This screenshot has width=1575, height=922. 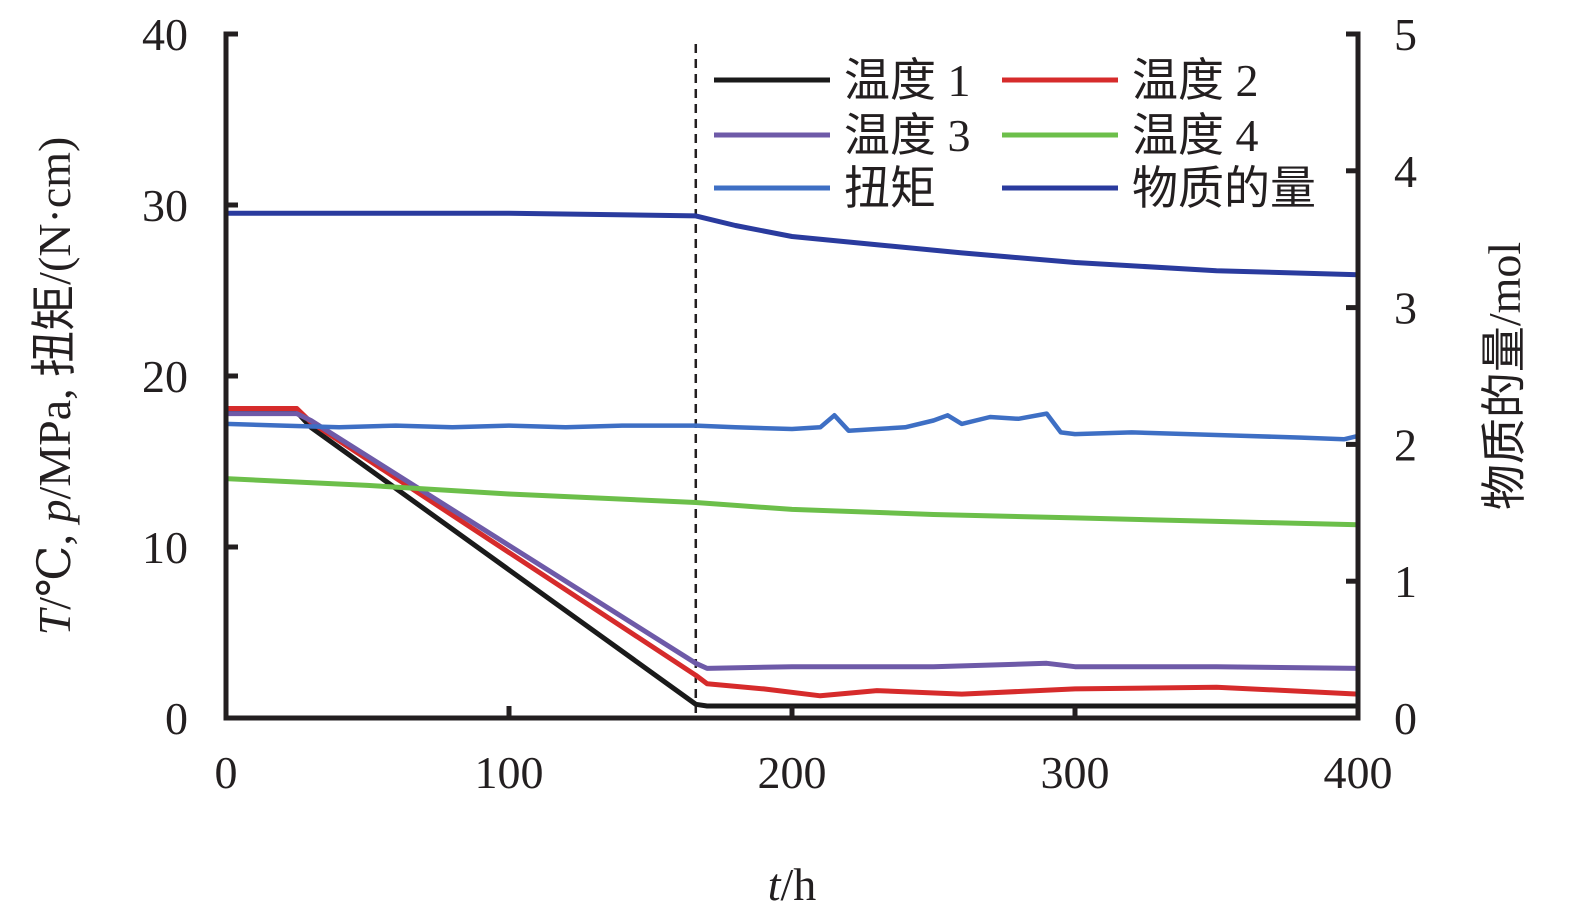 What do you see at coordinates (1405, 444) in the screenshot?
I see `y2-tick-label: 2` at bounding box center [1405, 444].